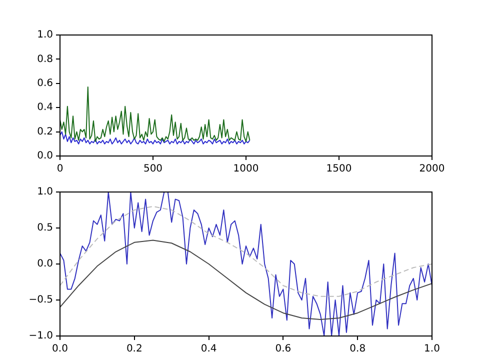  Describe the element at coordinates (40, 336) in the screenshot. I see `y-tick-label: −1.0` at that location.